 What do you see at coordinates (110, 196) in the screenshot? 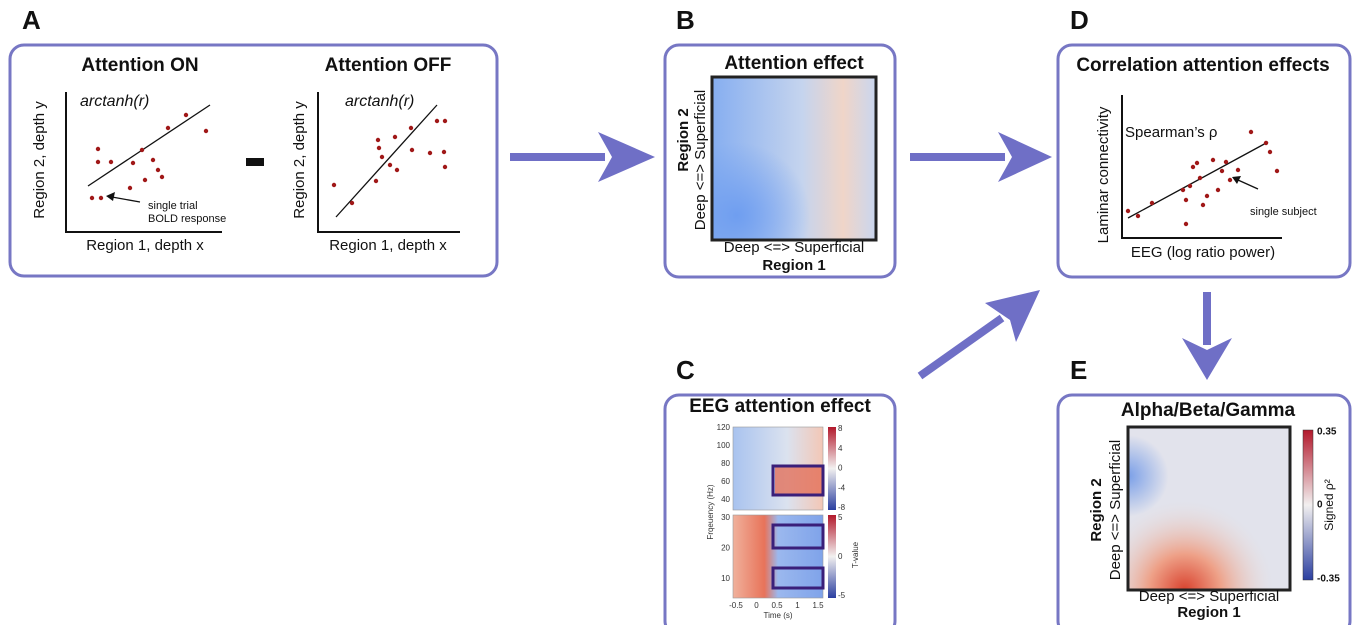
I see `pointer-head` at bounding box center [110, 196].